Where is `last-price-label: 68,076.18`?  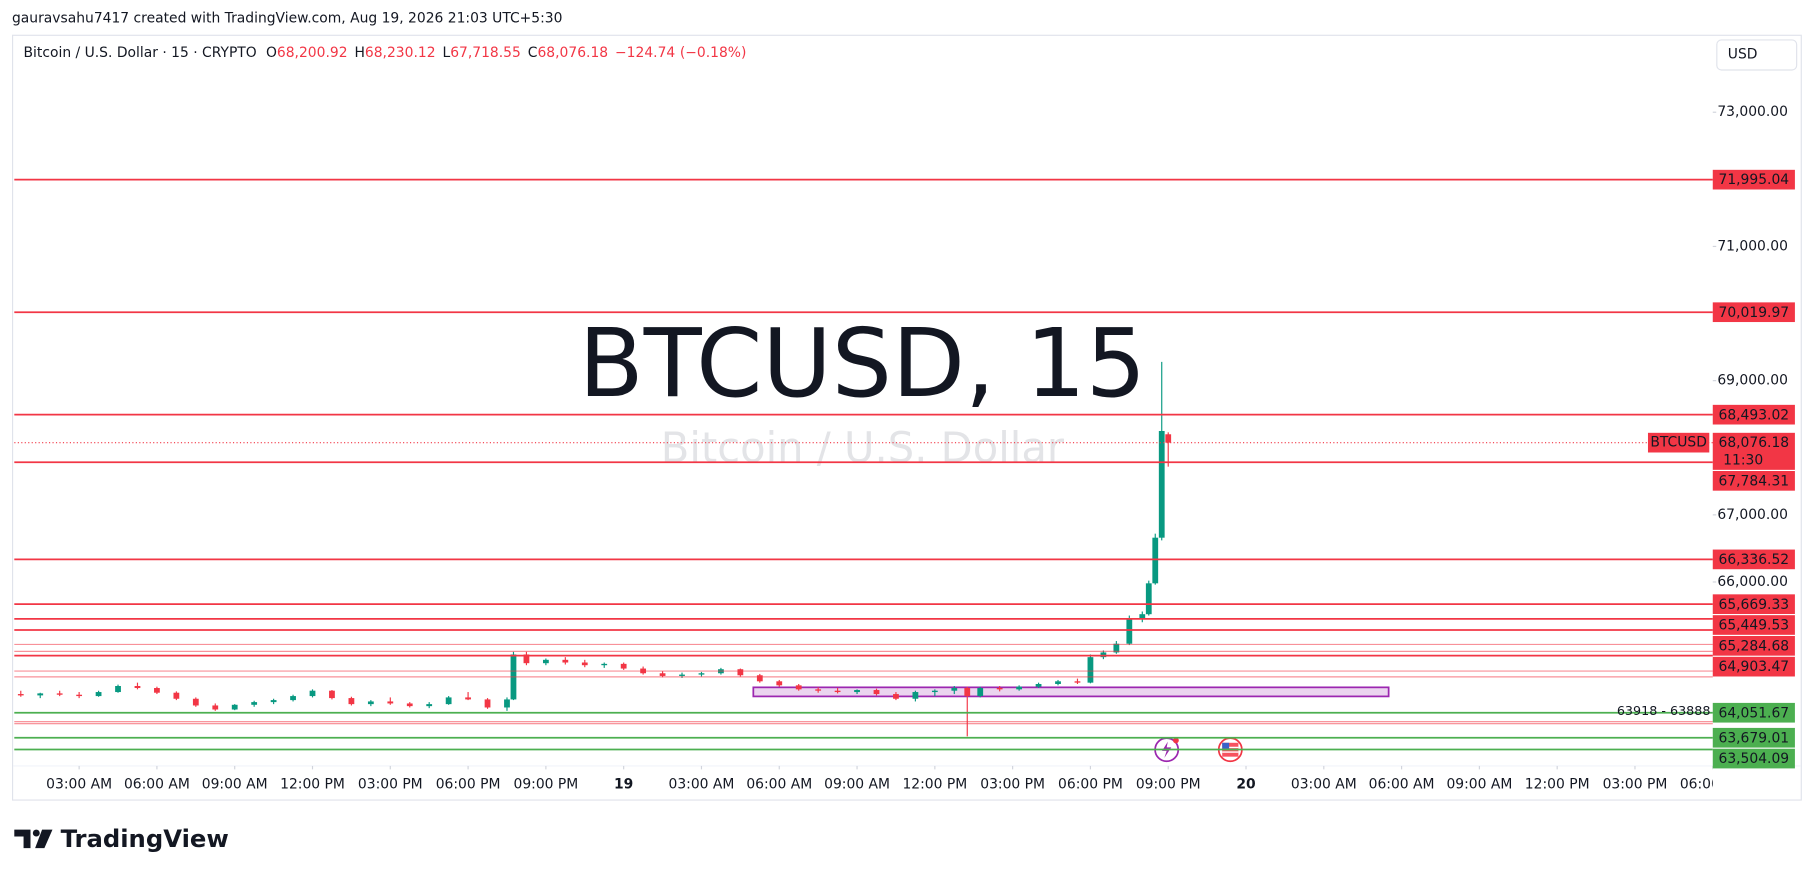 last-price-label: 68,076.18 is located at coordinates (1754, 443).